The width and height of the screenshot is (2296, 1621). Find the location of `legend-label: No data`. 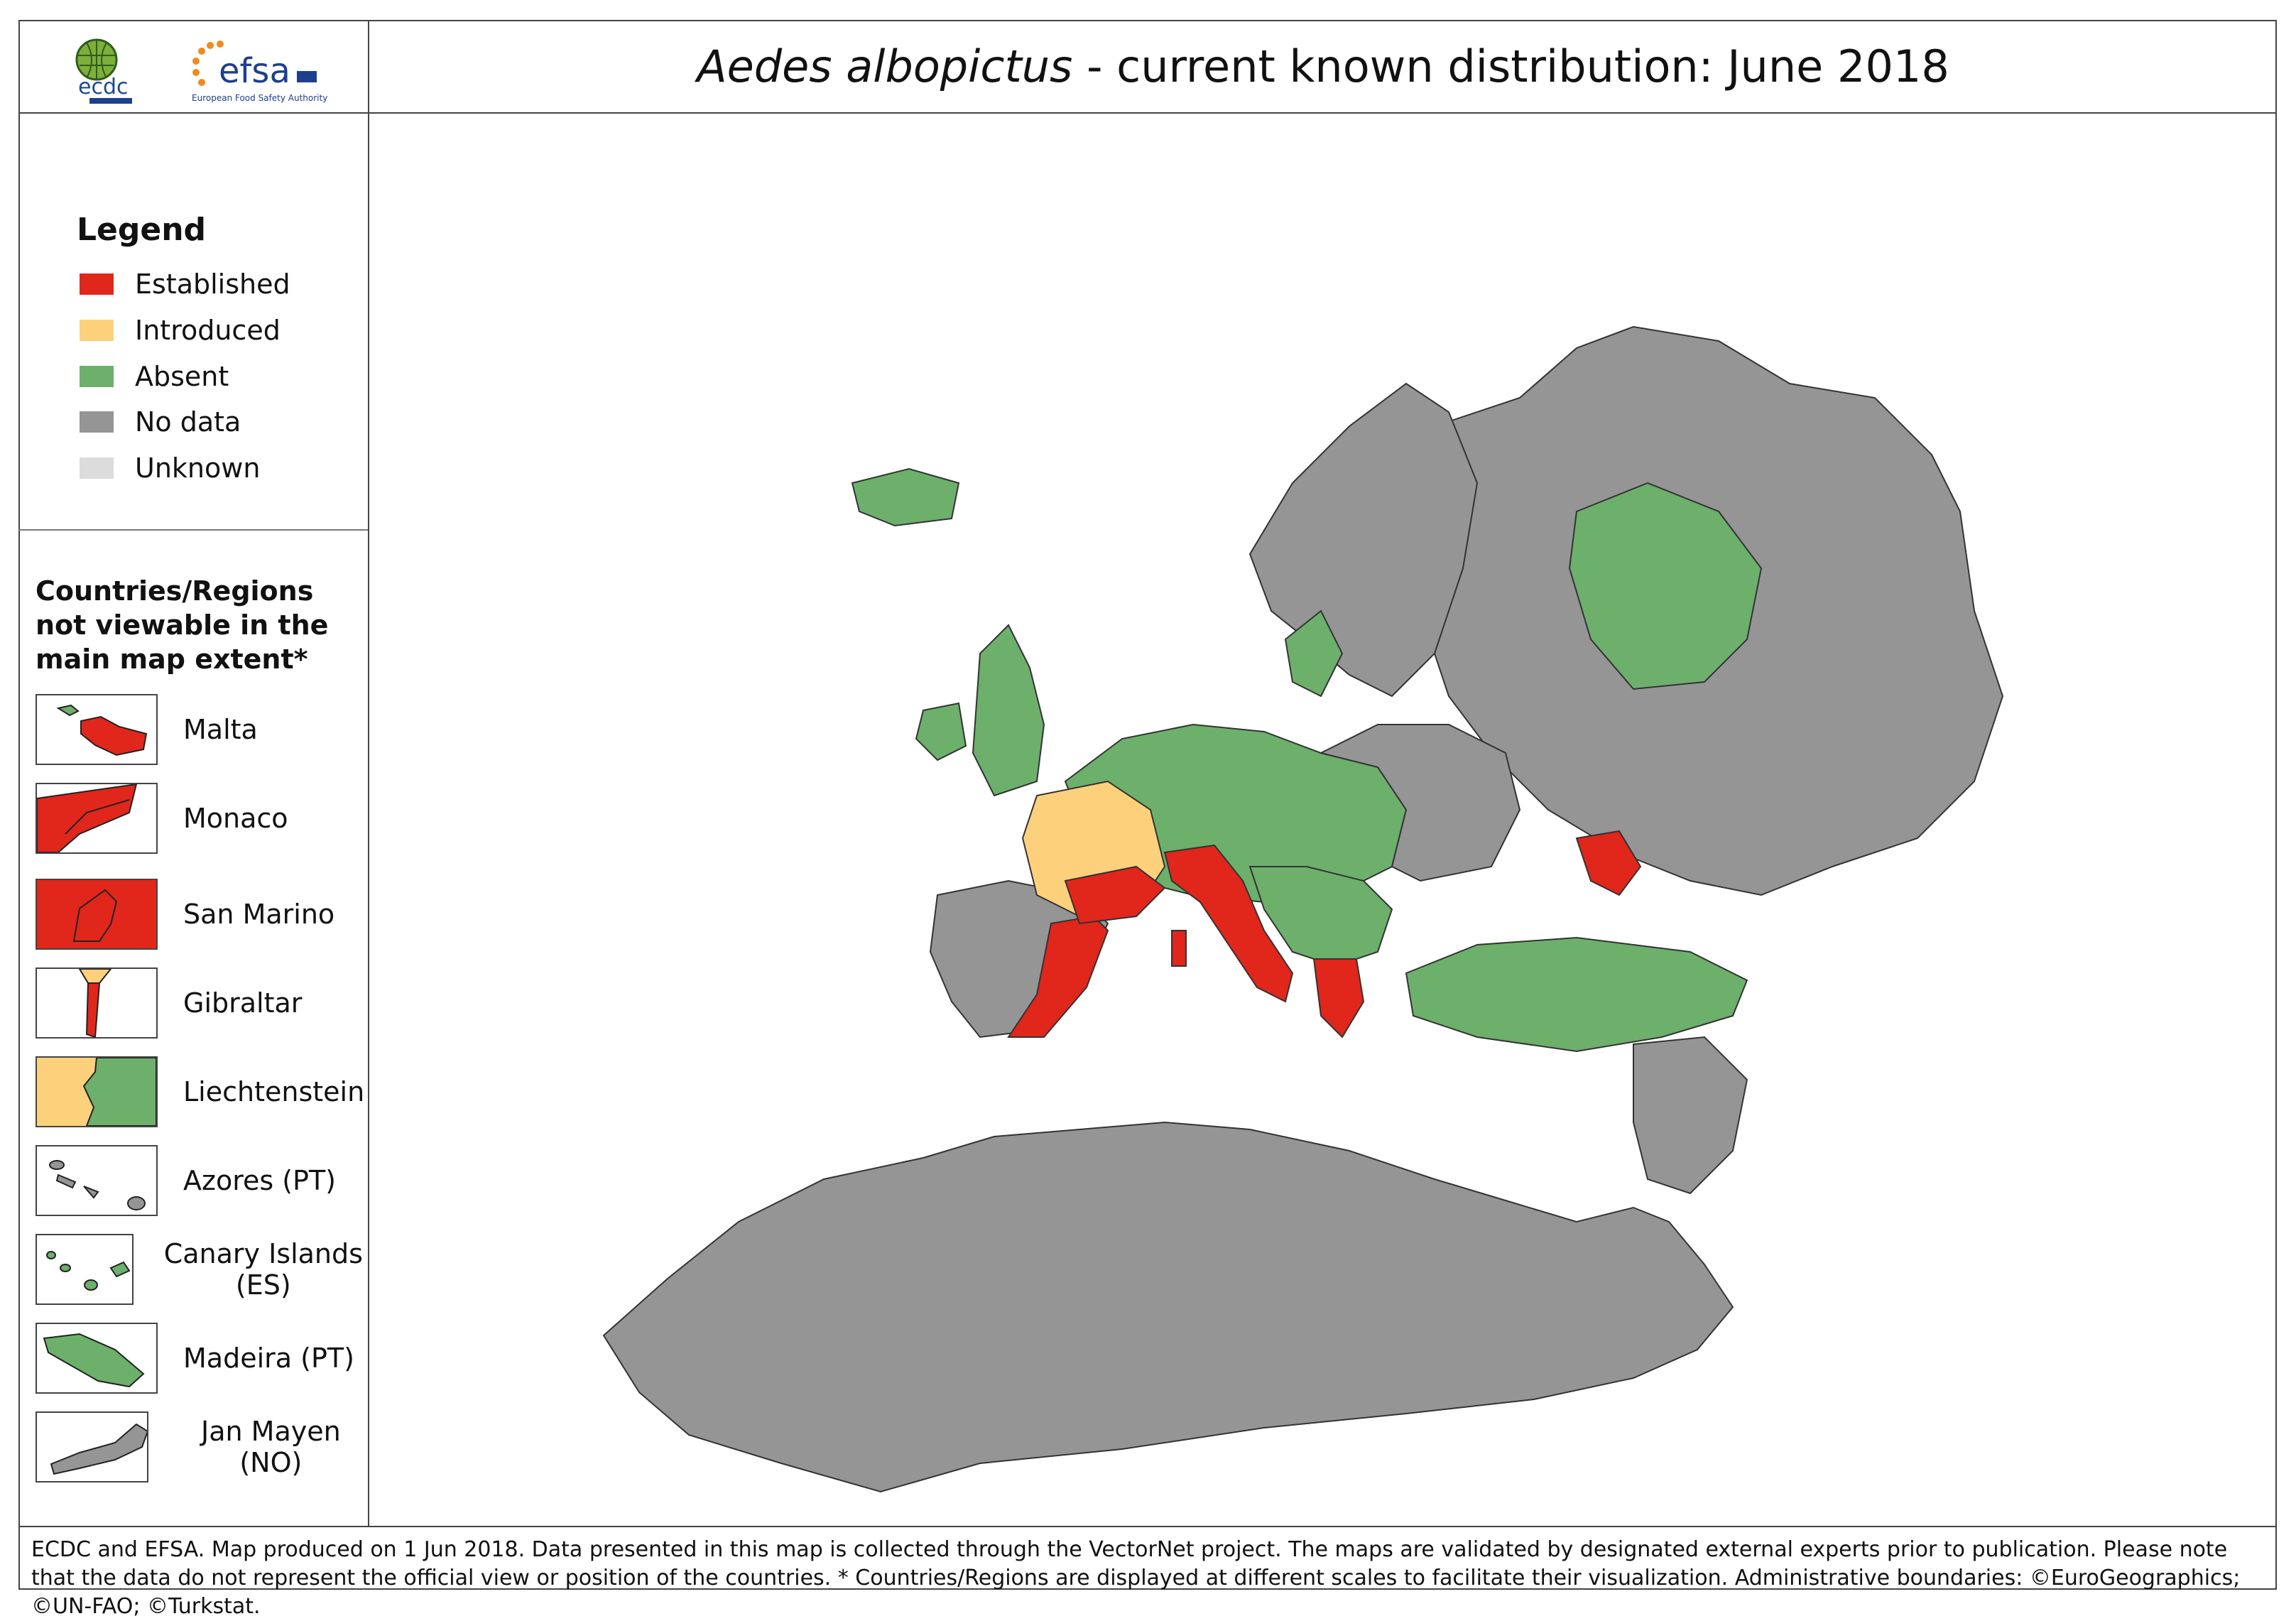

legend-label: No data is located at coordinates (188, 422).